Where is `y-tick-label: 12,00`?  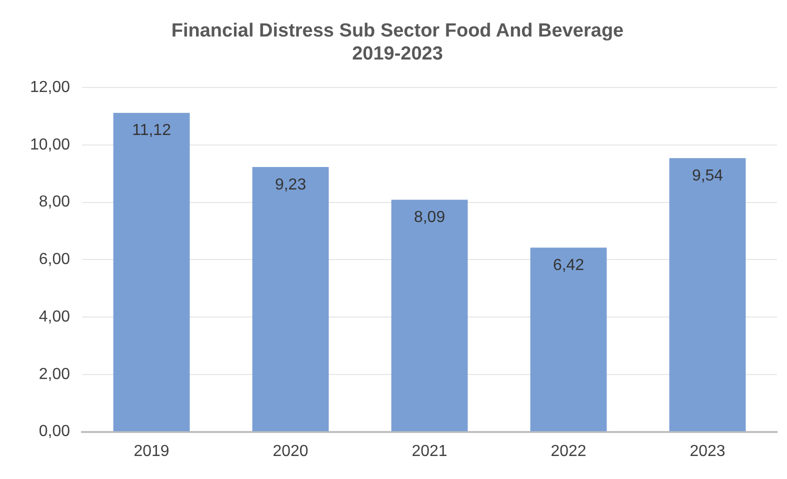
y-tick-label: 12,00 is located at coordinates (50, 87).